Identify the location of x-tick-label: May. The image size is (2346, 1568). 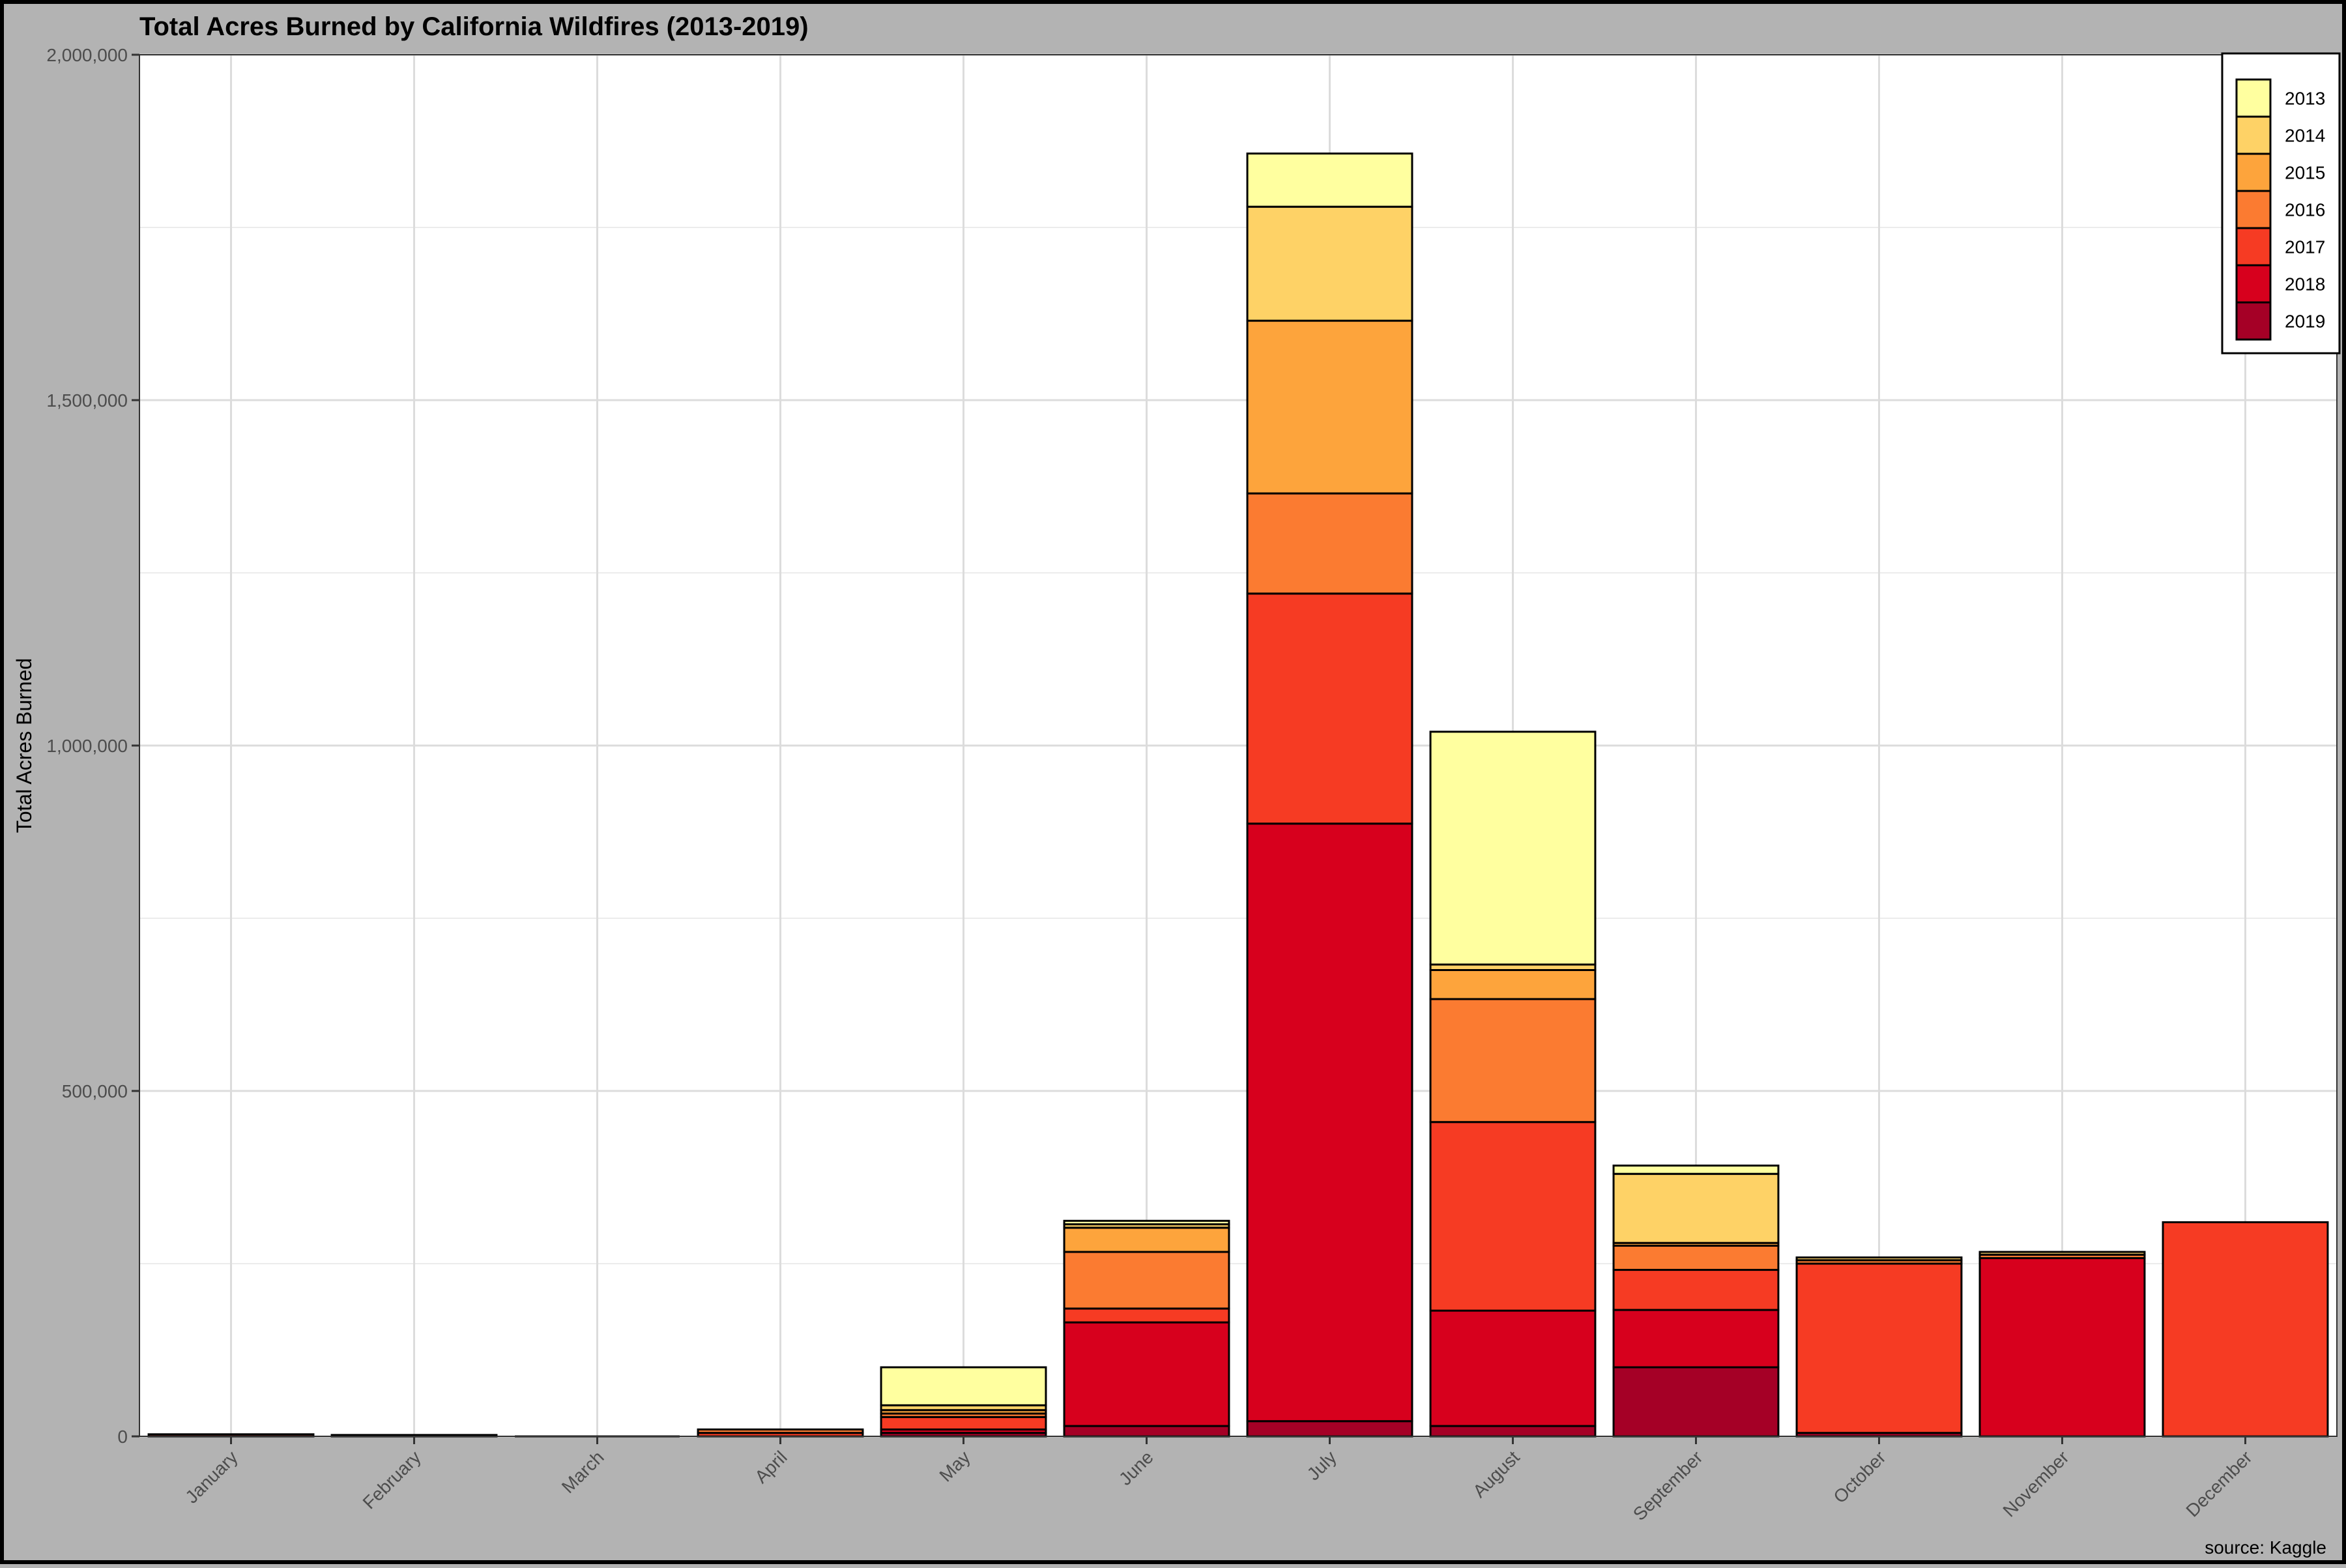
(954, 1466).